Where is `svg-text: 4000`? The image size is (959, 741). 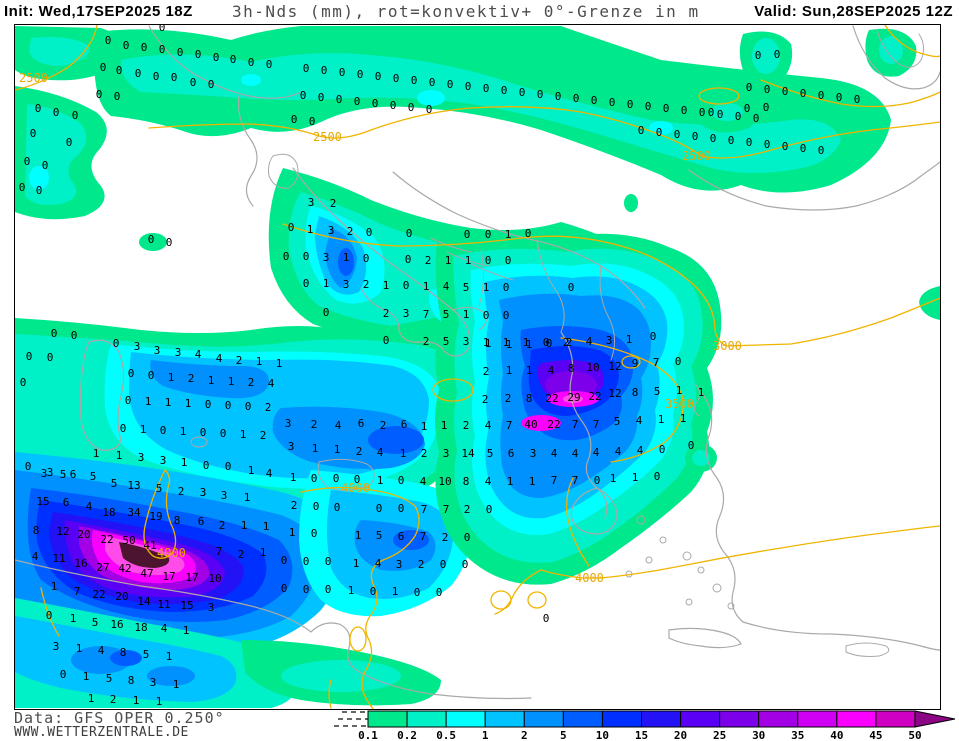
svg-text: 4000 is located at coordinates (589, 578).